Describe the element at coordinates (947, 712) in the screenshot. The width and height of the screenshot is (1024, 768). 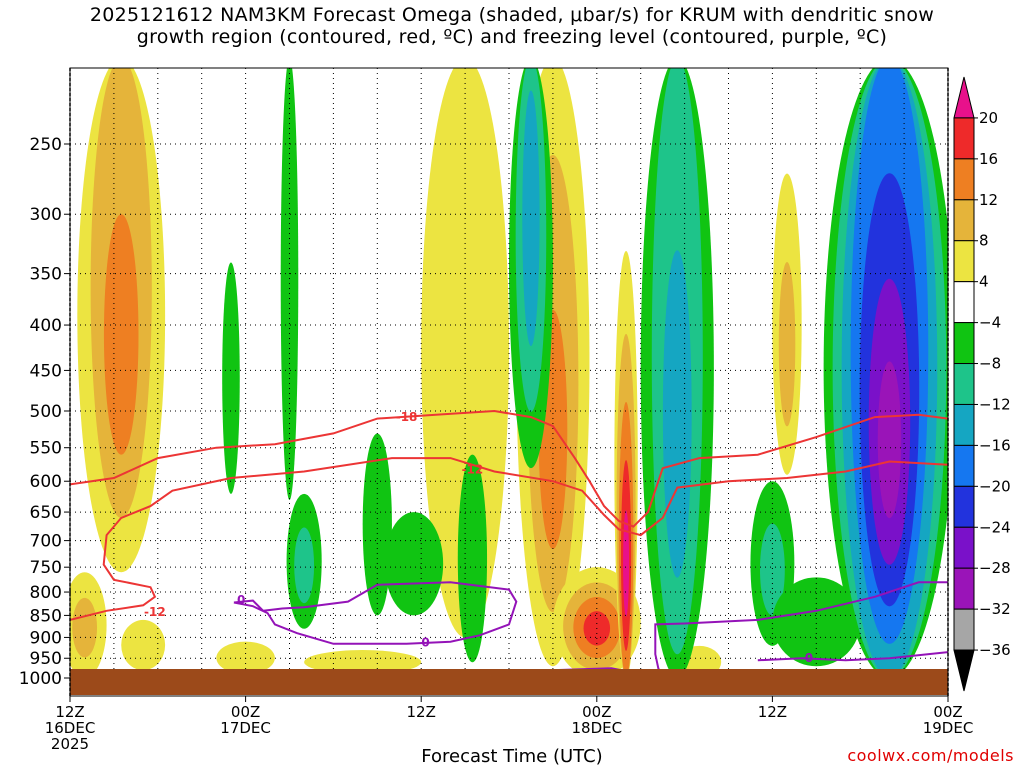
I see `x-tick-label-60-0: 00Z` at that location.